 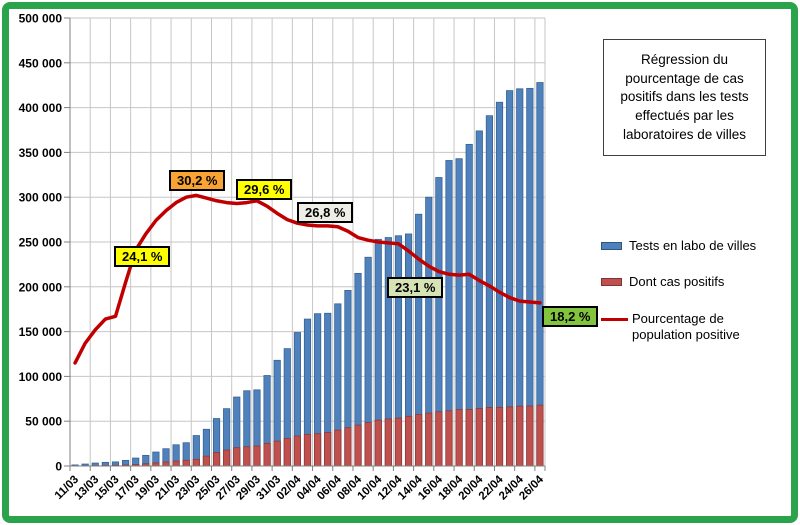 I want to click on legend-label: Pourcentage de population positive, so click(x=686, y=326).